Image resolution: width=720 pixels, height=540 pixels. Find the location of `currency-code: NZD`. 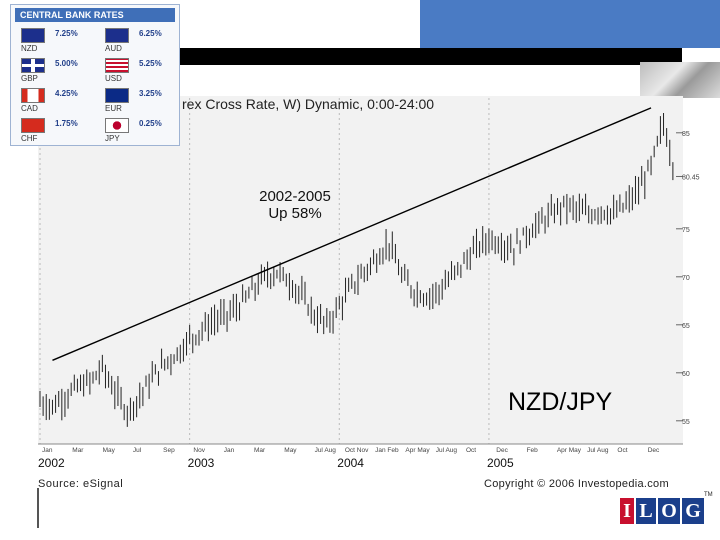

currency-code: NZD is located at coordinates (29, 48).